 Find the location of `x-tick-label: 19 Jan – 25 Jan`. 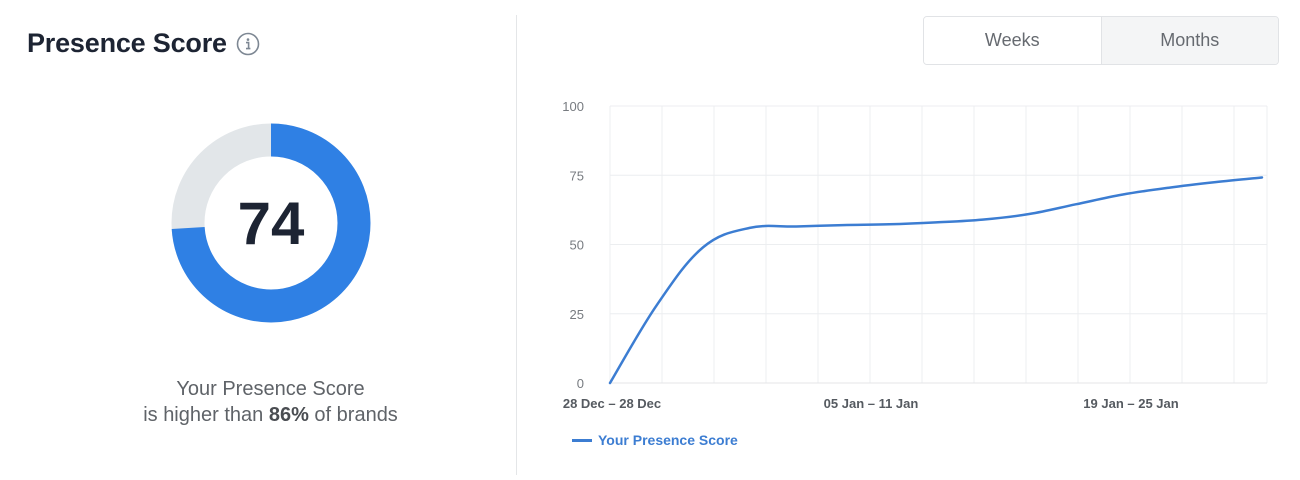

x-tick-label: 19 Jan – 25 Jan is located at coordinates (1130, 403).